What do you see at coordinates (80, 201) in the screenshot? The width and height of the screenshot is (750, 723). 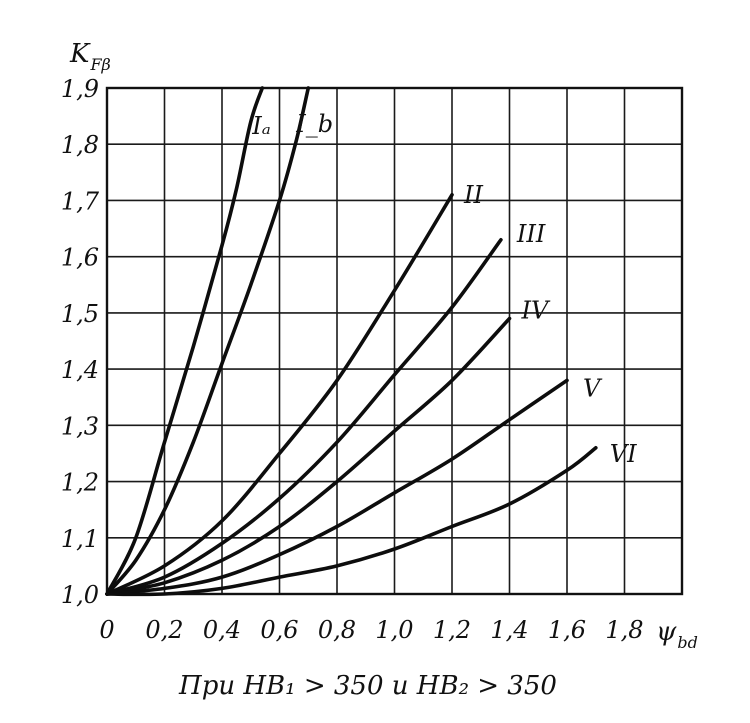 I see `y-tick-label: 1,7` at bounding box center [80, 201].